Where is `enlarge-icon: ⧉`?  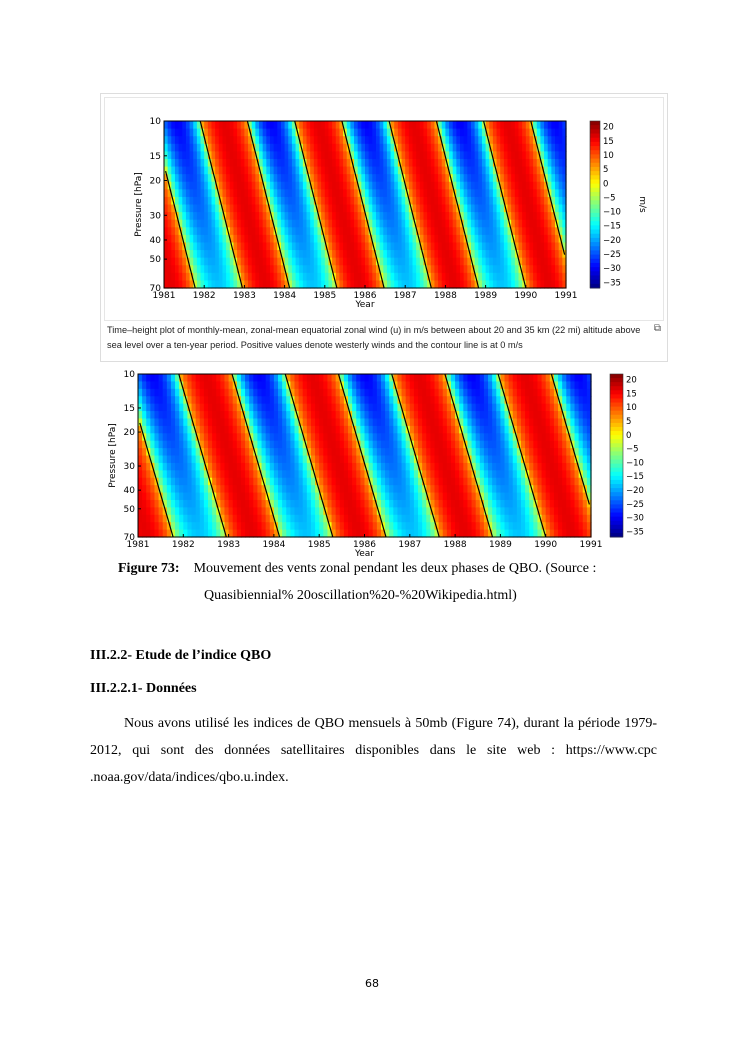 enlarge-icon: ⧉ is located at coordinates (657, 328).